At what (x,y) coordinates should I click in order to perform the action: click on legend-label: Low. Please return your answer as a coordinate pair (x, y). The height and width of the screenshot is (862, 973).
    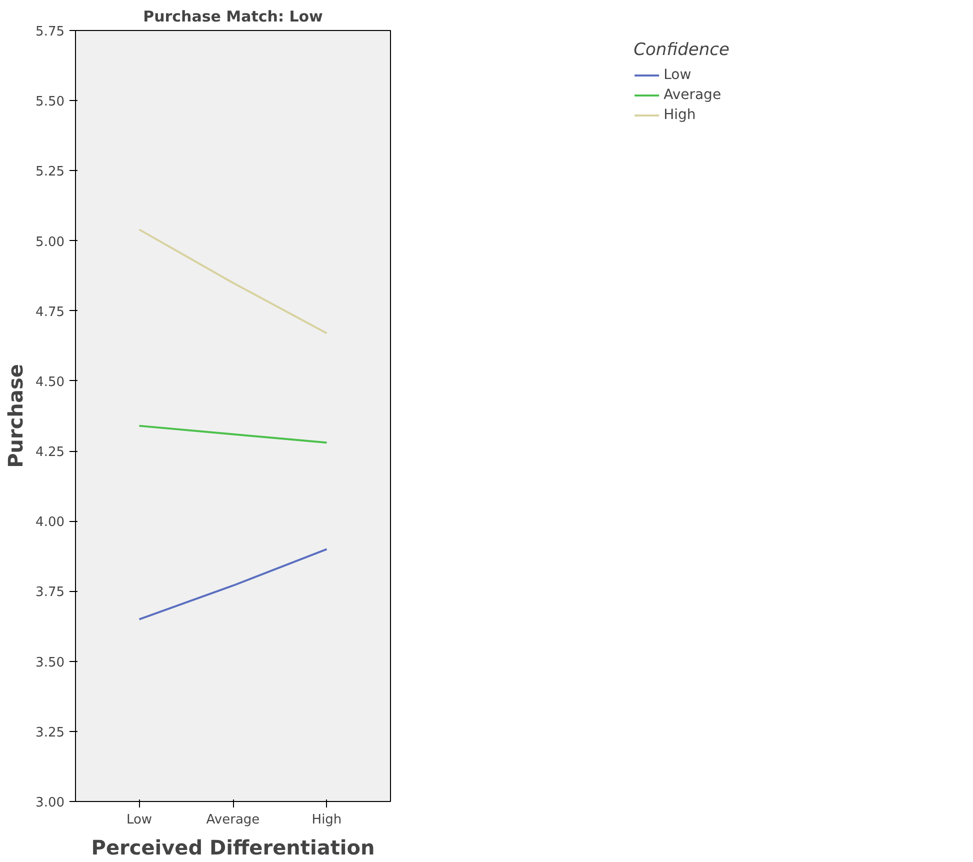
    Looking at the image, I should click on (678, 75).